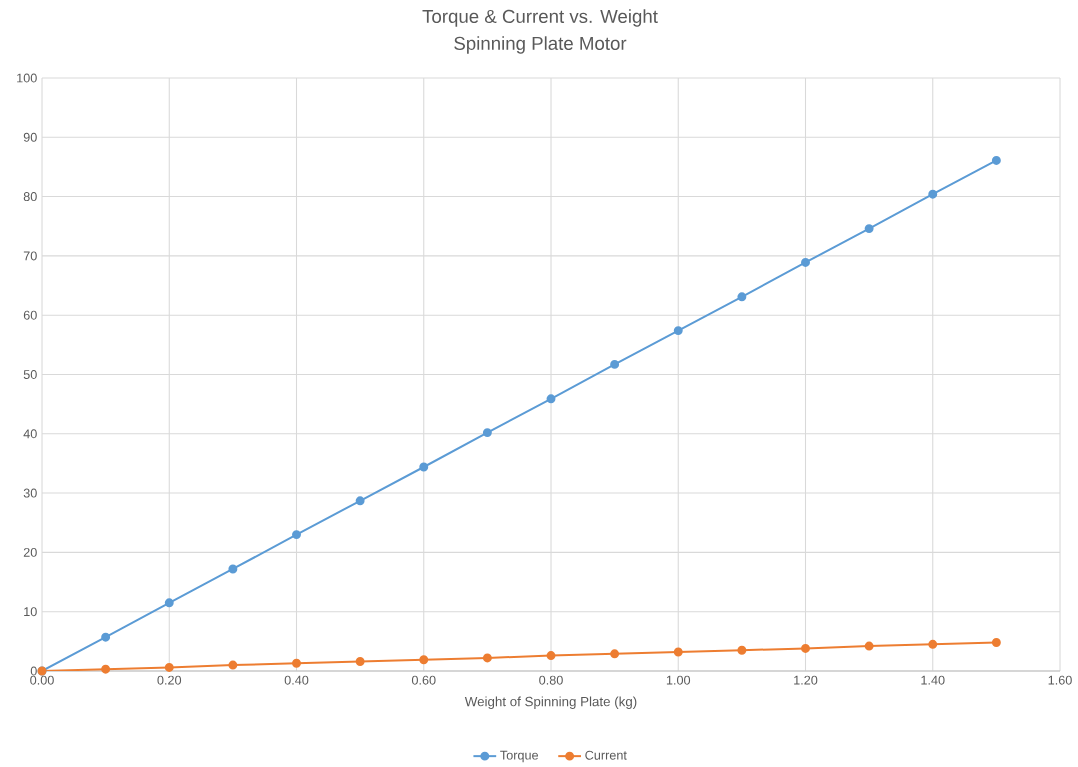  I want to click on y-tick-label: 30, so click(30, 493).